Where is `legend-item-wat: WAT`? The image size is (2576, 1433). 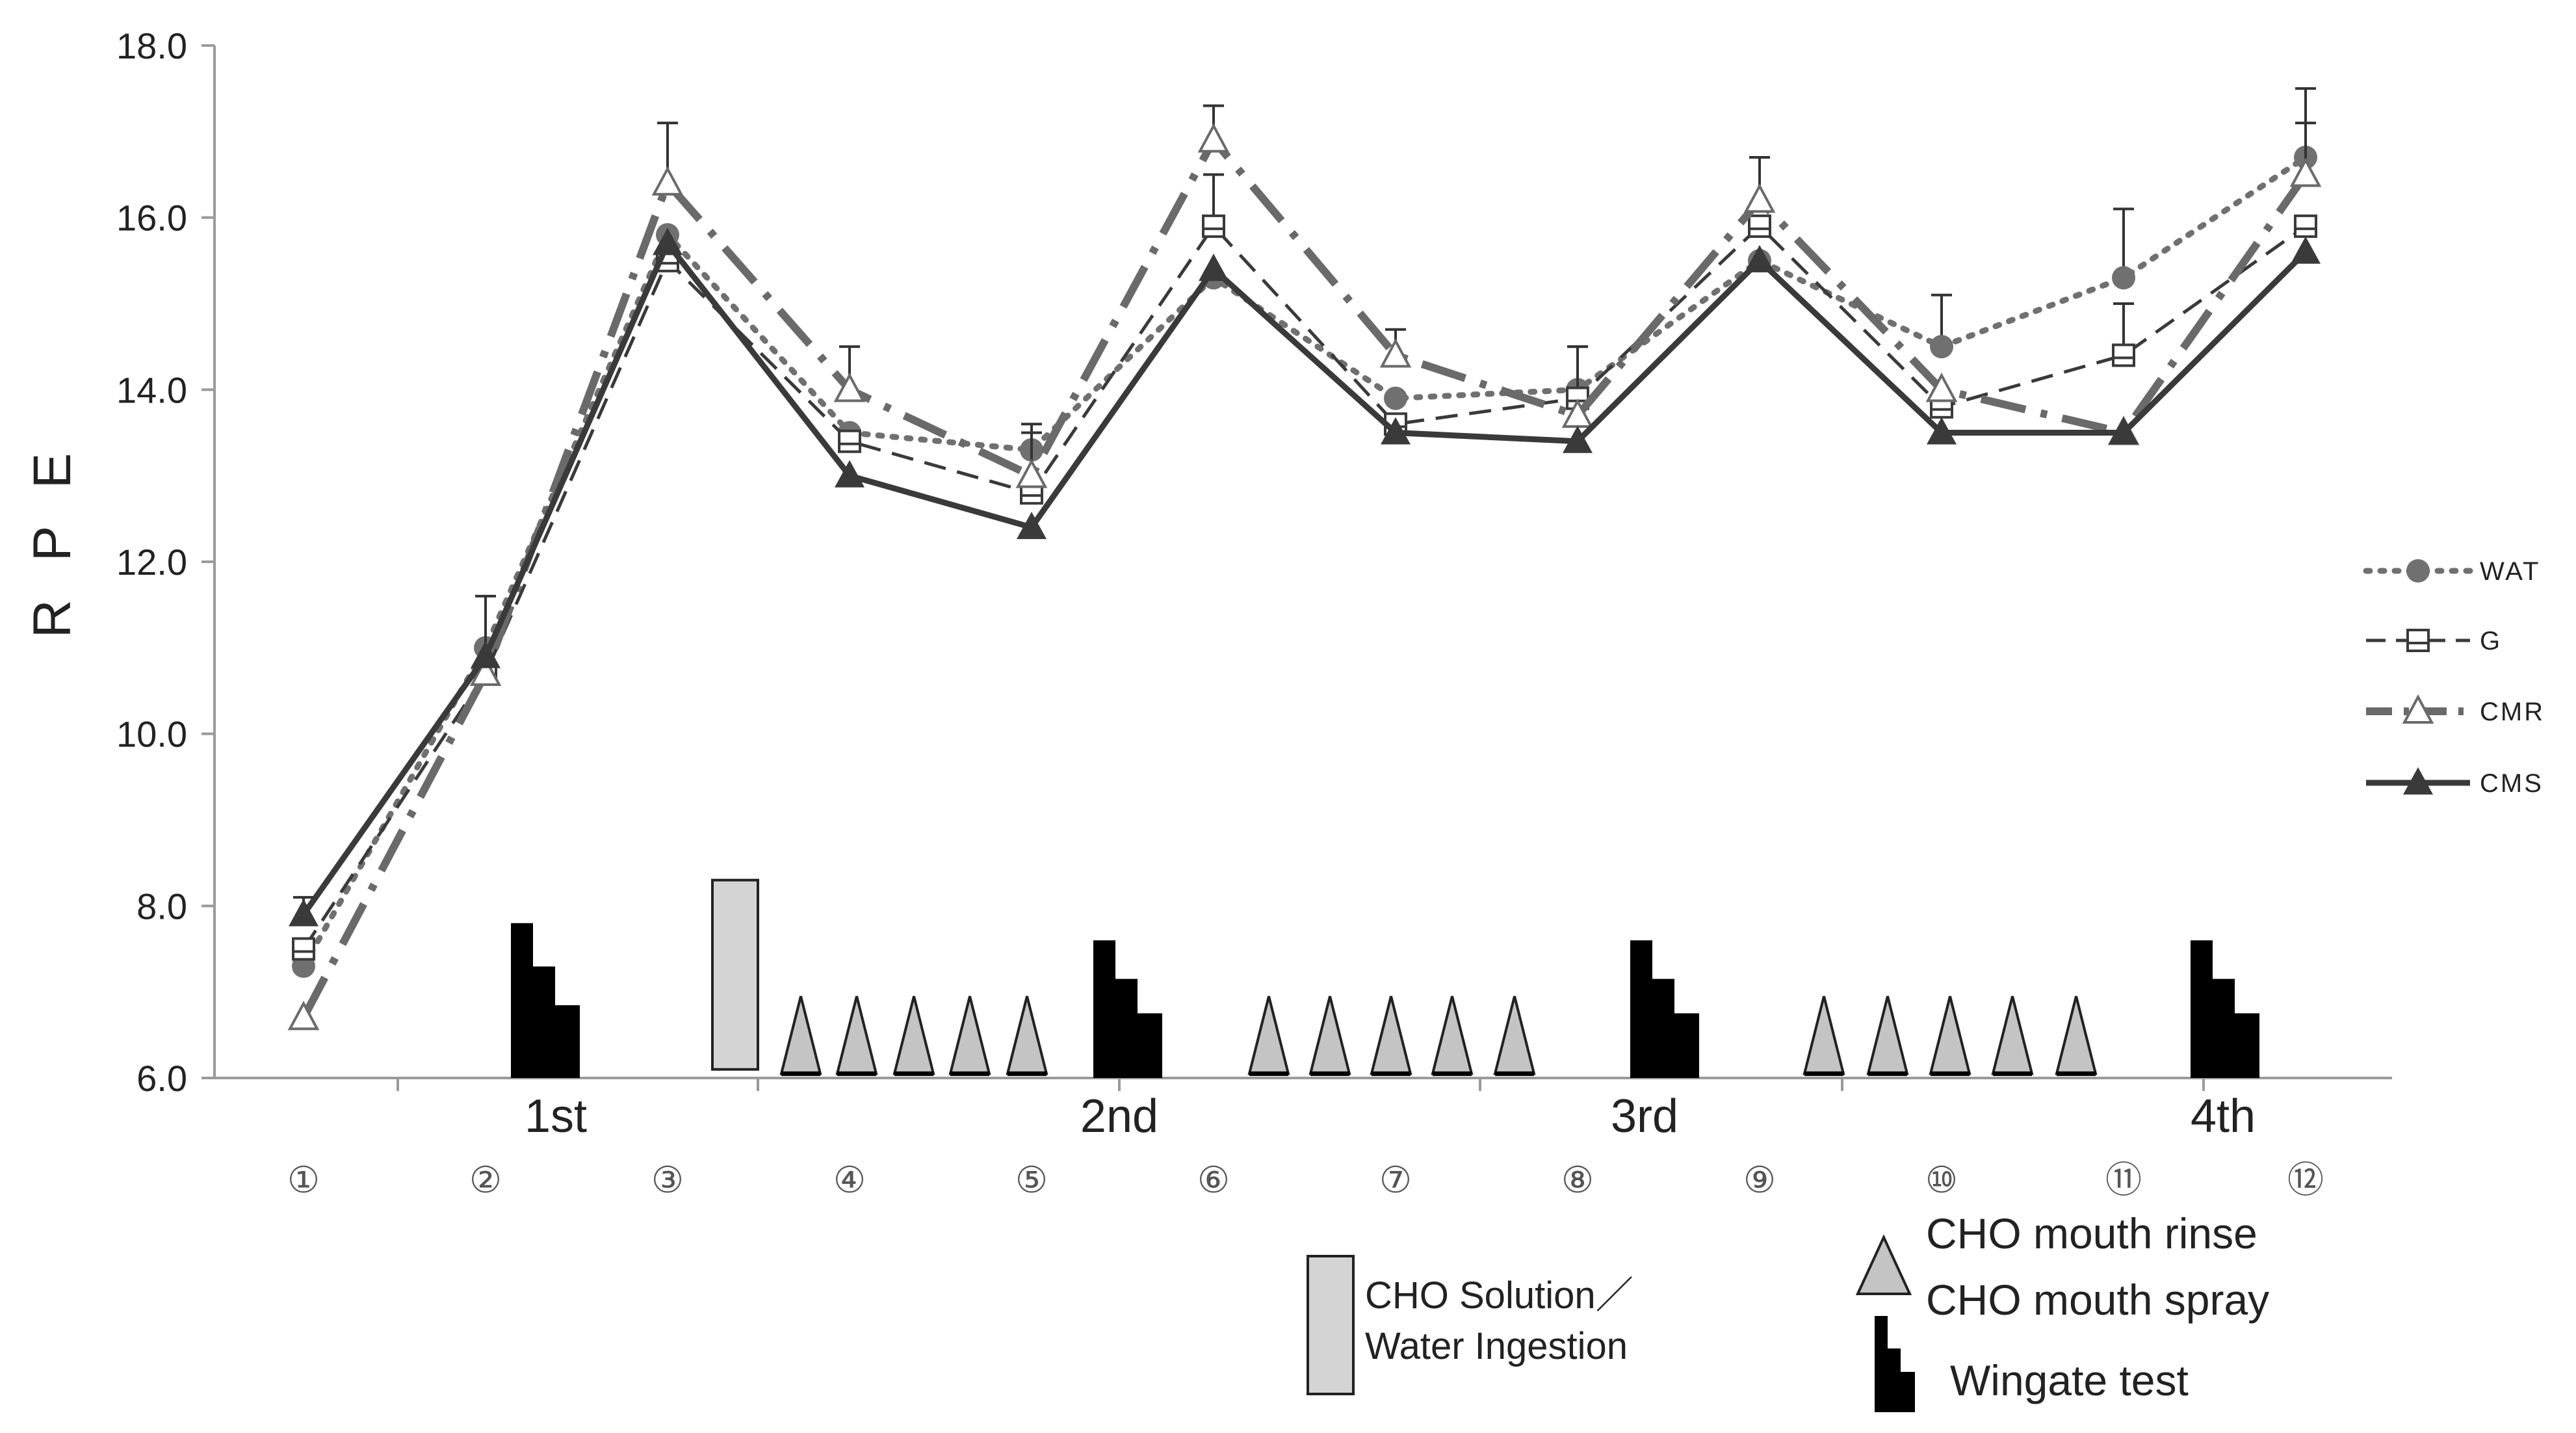
legend-item-wat: WAT is located at coordinates (2450, 571).